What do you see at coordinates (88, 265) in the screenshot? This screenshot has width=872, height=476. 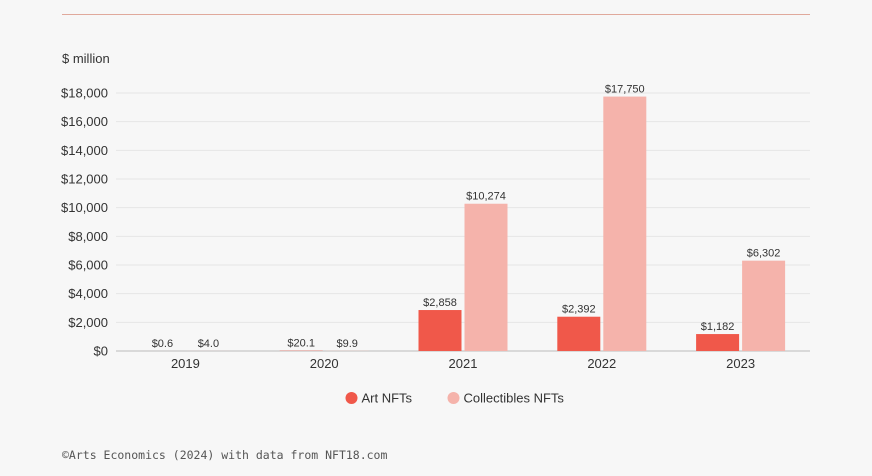 I see `y-tick-label: $6,000` at bounding box center [88, 265].